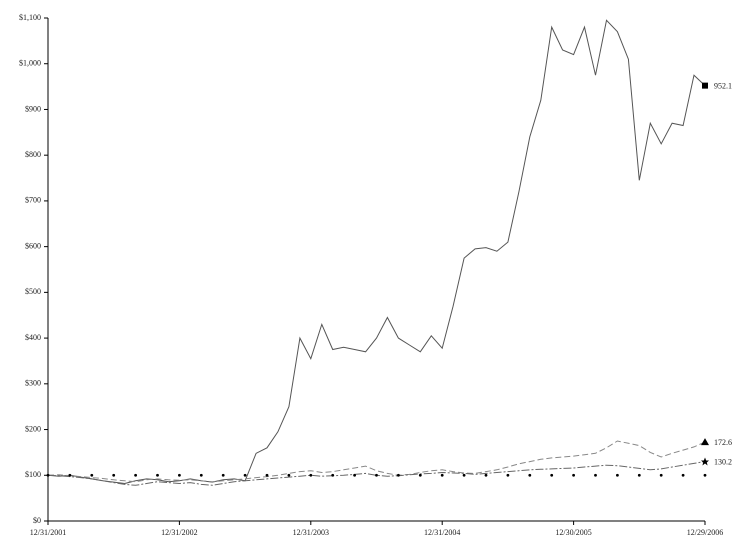 This screenshot has width=738, height=550. Describe the element at coordinates (33, 337) in the screenshot. I see `y-tick-label: $400` at that location.